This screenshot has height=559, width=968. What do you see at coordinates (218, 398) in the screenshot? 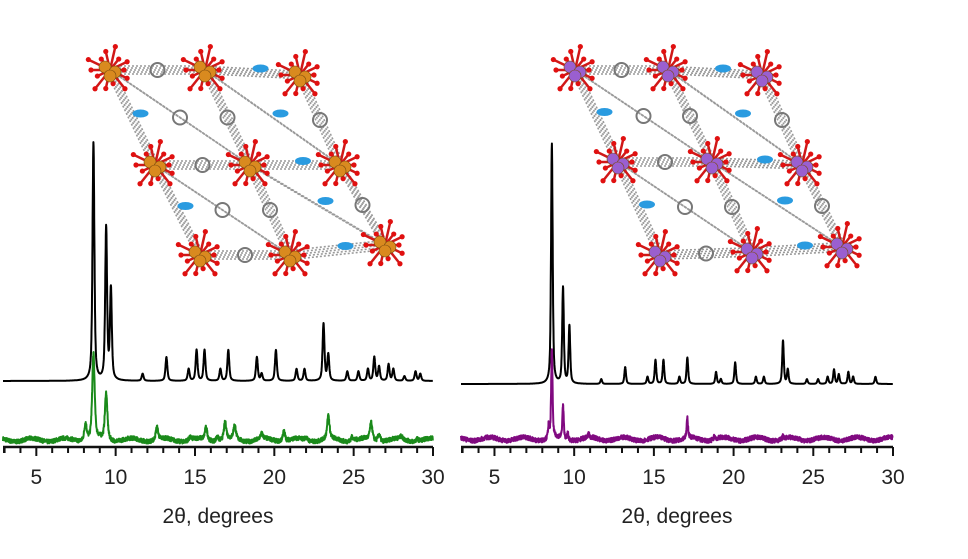
I see `series-line-experimental` at bounding box center [218, 398].